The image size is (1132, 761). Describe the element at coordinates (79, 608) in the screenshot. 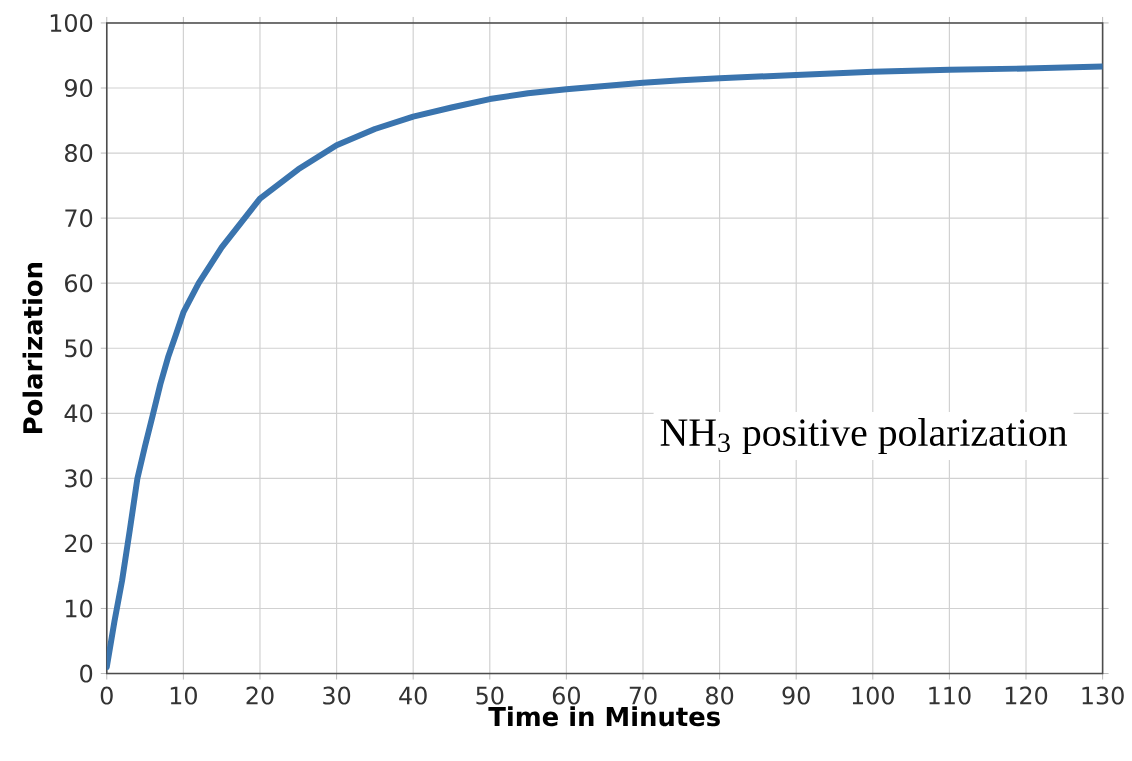

I see `y-tick-label: 10` at that location.